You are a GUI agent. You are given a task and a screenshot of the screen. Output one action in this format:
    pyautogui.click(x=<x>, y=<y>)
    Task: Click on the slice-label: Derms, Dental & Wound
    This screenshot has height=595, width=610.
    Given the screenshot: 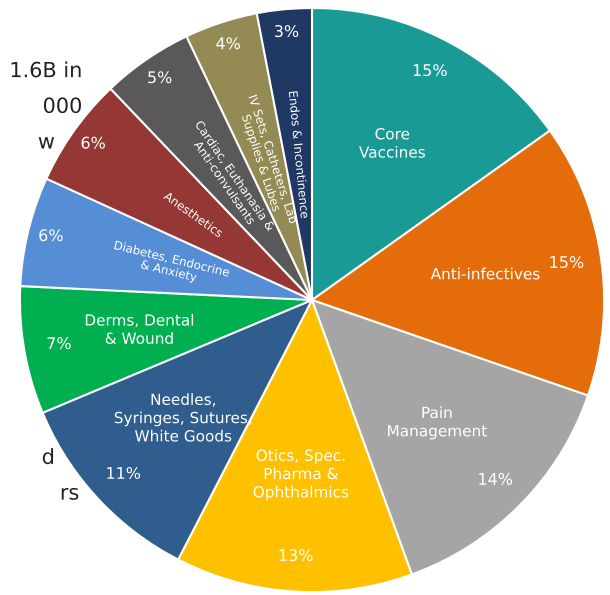 What is the action you would take?
    pyautogui.click(x=140, y=329)
    